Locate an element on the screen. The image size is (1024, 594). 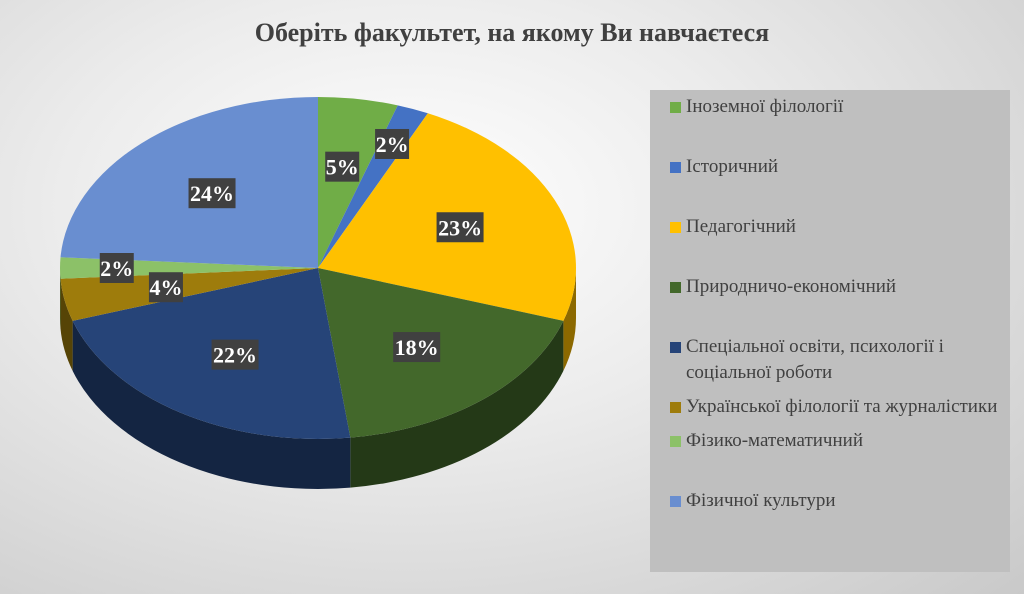
legend-label: Іноземної філології is located at coordinates (765, 106).